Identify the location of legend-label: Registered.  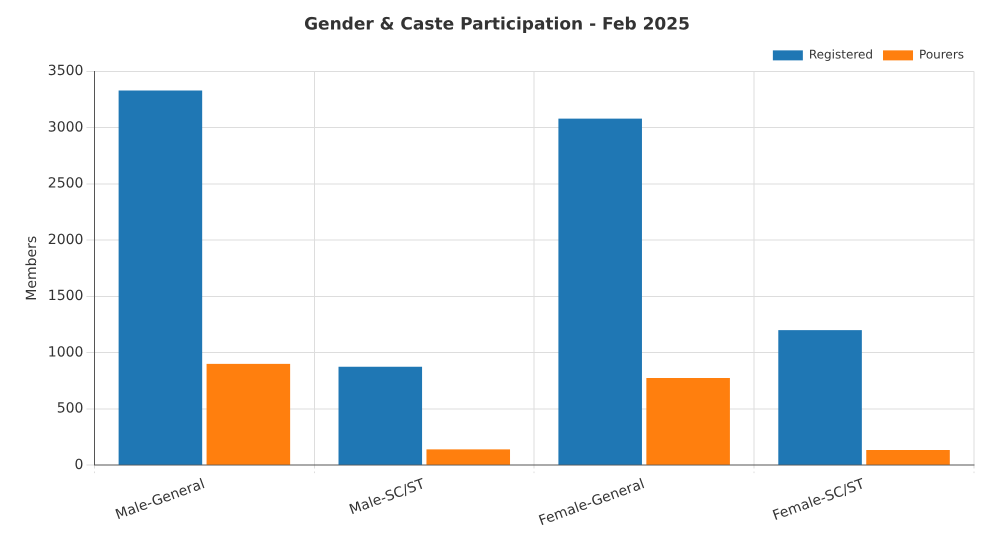
(841, 55).